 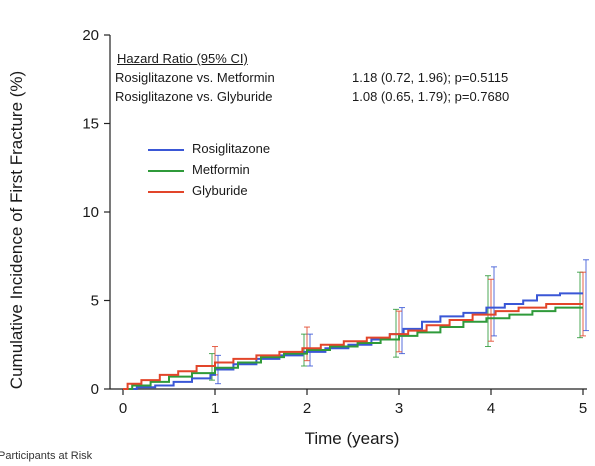 What do you see at coordinates (182, 58) in the screenshot?
I see `hazard-ratio-title: Hazard Ratio (95% CI)` at bounding box center [182, 58].